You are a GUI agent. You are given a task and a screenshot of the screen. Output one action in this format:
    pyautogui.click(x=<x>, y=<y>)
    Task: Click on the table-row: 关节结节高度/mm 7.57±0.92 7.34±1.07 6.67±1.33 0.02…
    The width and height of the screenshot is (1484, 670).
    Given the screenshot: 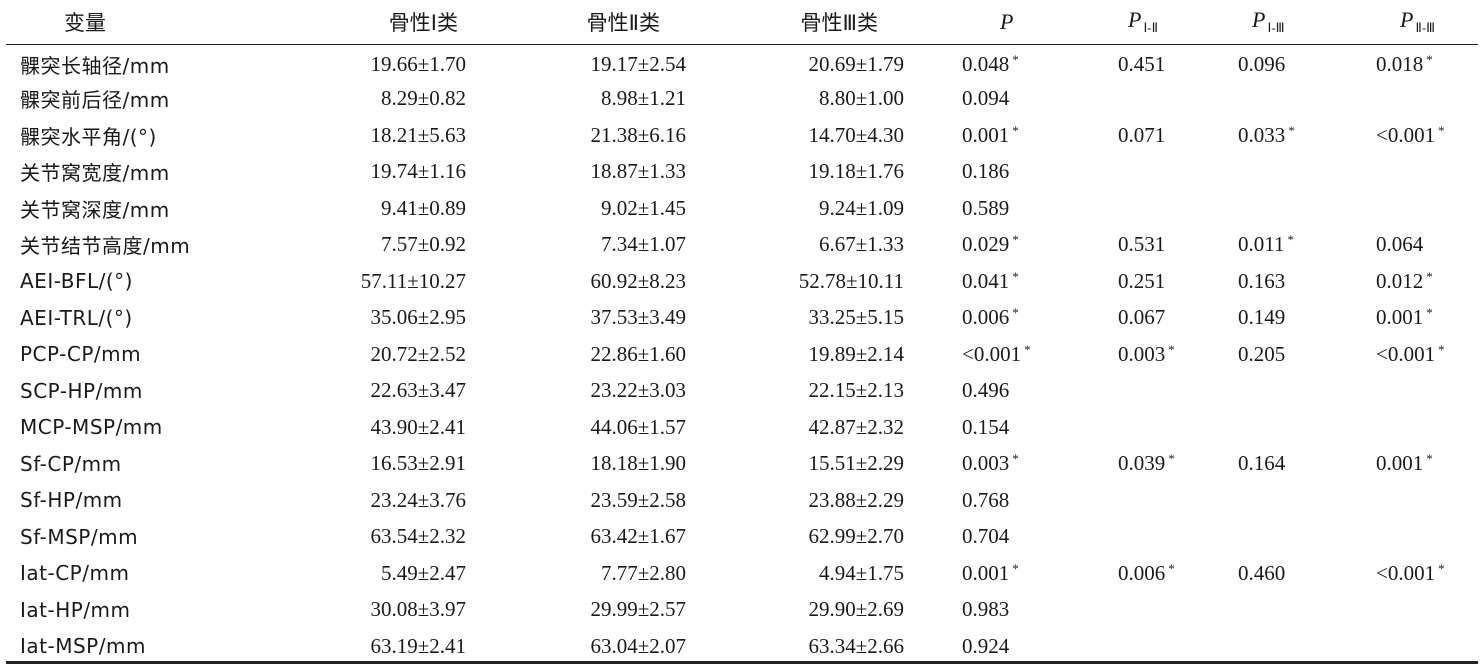 What is the action you would take?
    pyautogui.click(x=742, y=245)
    